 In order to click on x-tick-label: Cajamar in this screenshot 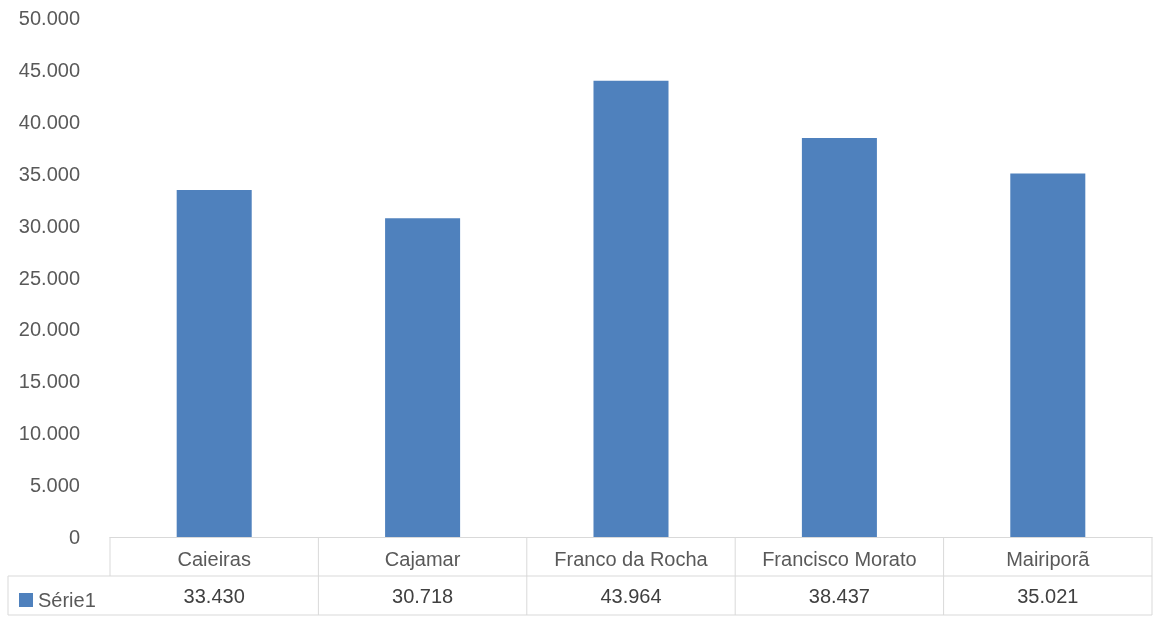, I will do `click(422, 559)`.